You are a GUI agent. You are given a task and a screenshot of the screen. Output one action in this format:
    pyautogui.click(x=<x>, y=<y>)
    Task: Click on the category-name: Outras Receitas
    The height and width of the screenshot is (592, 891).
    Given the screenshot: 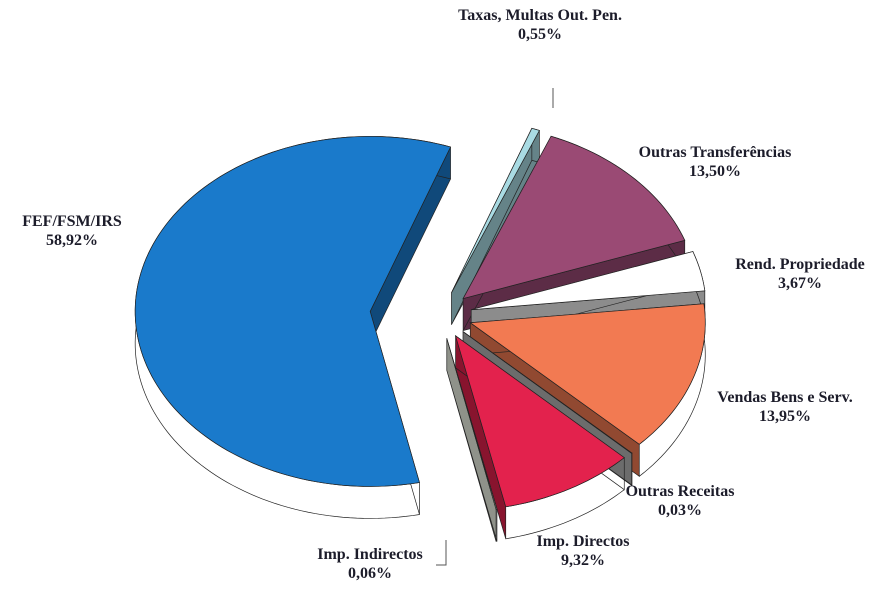 What is the action you would take?
    pyautogui.click(x=680, y=491)
    